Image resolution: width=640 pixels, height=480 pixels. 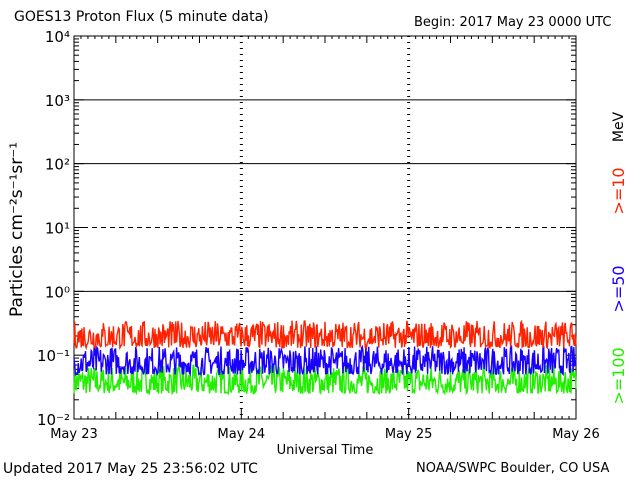 What do you see at coordinates (17, 229) in the screenshot?
I see `y-axis-label: Particles cm⁻²s⁻¹sr⁻¹` at bounding box center [17, 229].